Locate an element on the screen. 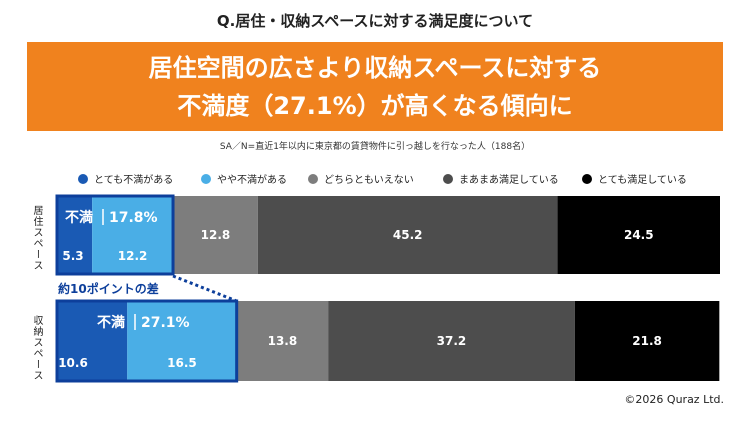  legend-item-somewhat-satisfied: まあまあ満足している is located at coordinates (501, 178).